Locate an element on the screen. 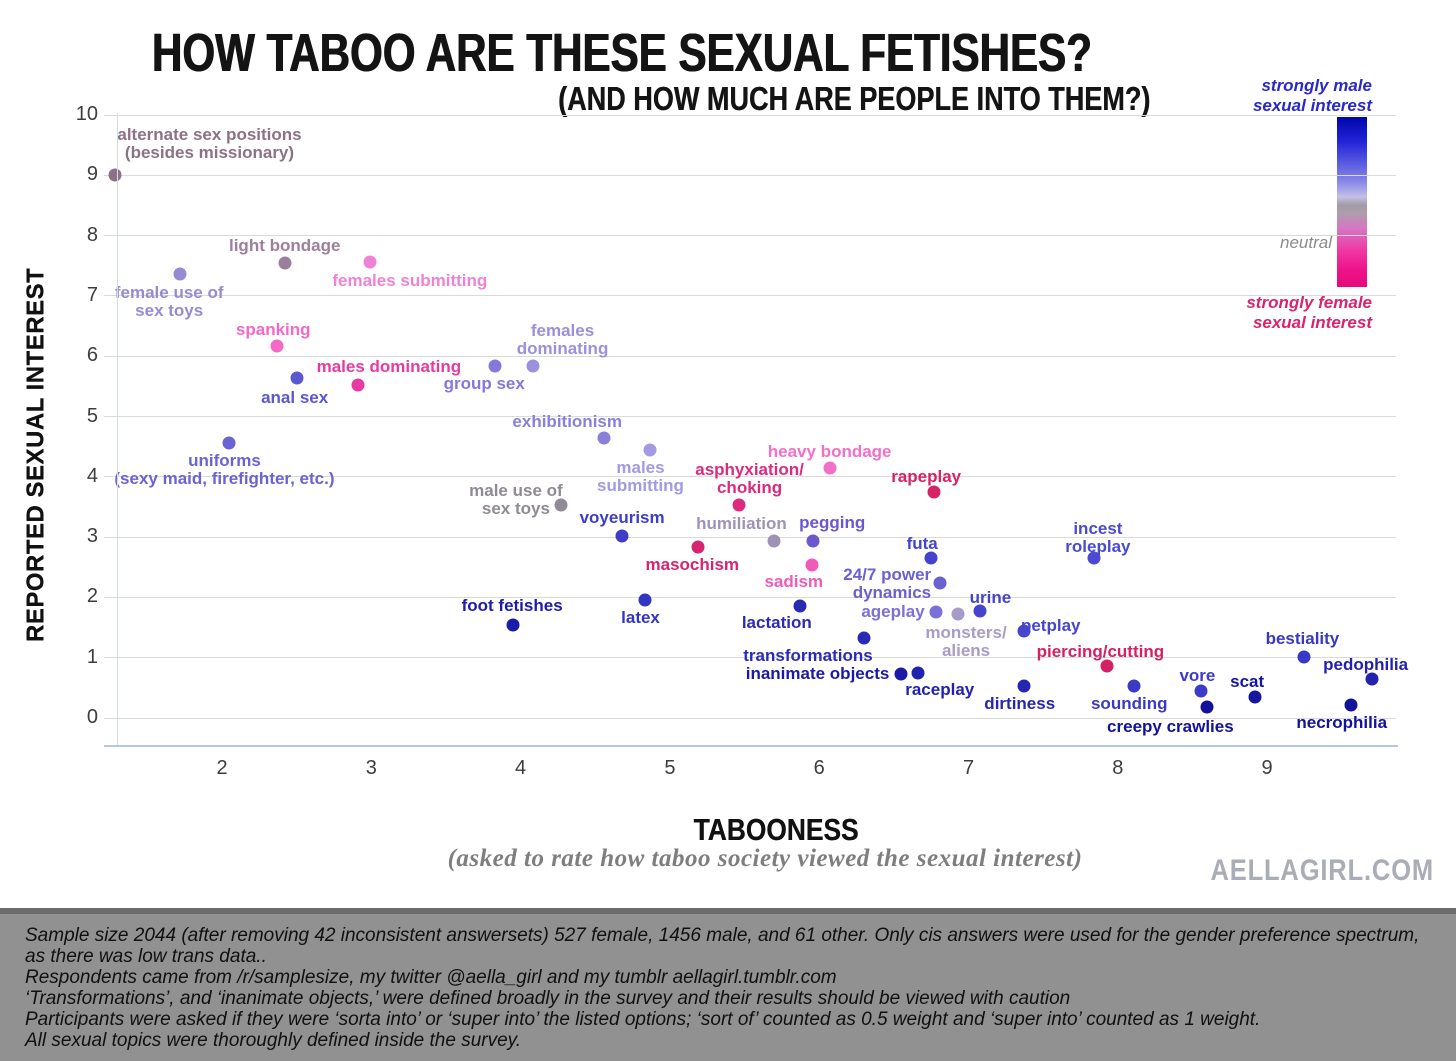  point-label-piercing-cutting: piercing/cutting is located at coordinates (1100, 652).